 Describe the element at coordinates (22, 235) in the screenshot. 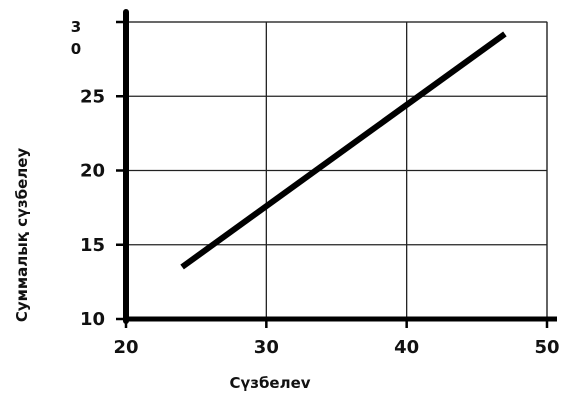

I see `y-axis-title: Суммалық сүзбелеу` at that location.